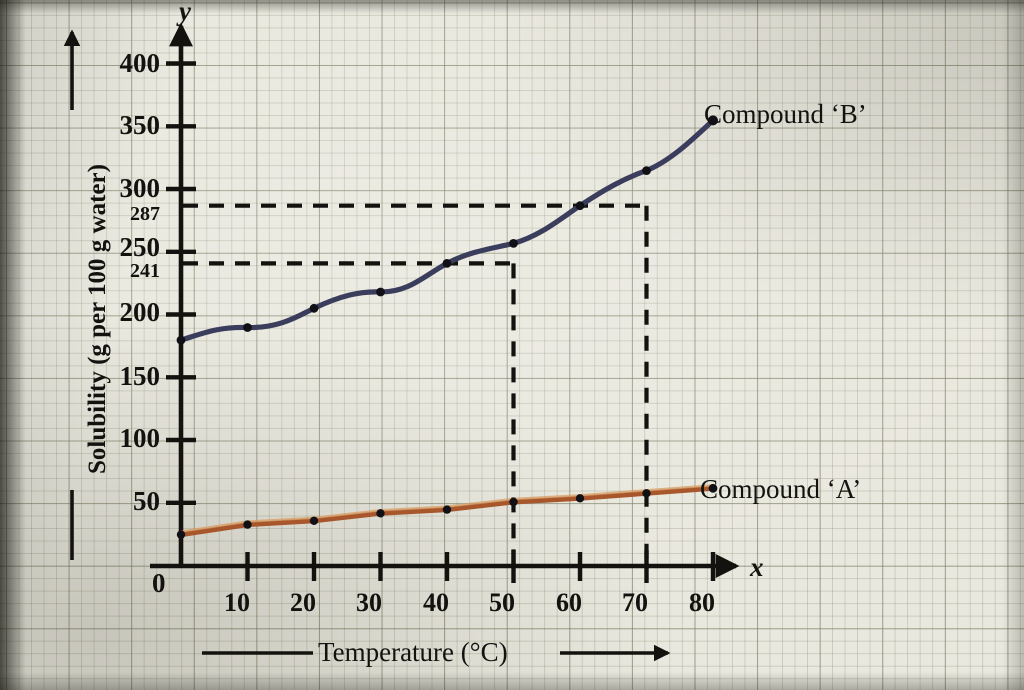  What do you see at coordinates (436, 602) in the screenshot?
I see `x-tick-label-40: 40` at bounding box center [436, 602].